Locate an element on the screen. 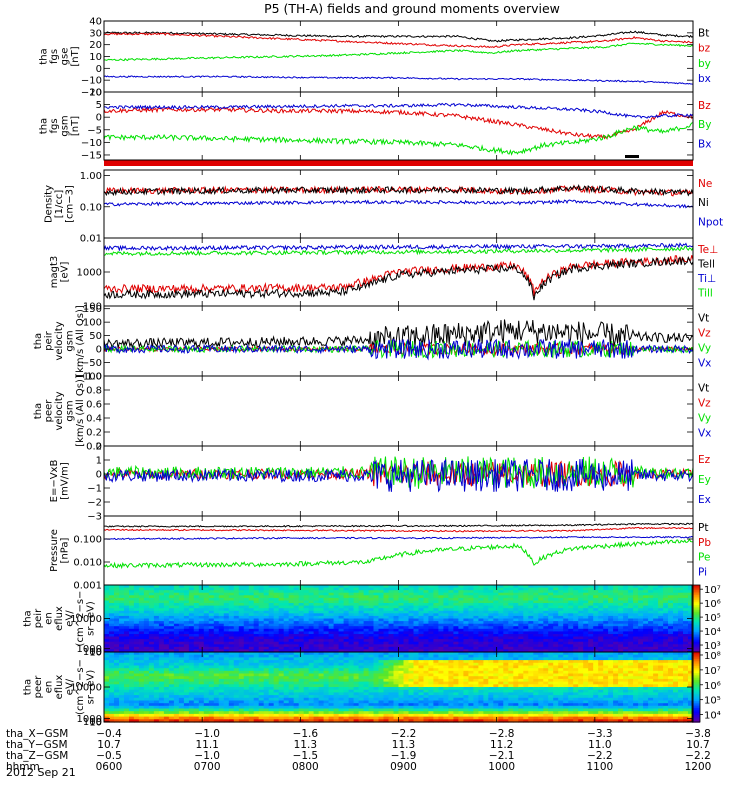 The width and height of the screenshot is (750, 800). ytick-label: 0 is located at coordinates (99, 118).